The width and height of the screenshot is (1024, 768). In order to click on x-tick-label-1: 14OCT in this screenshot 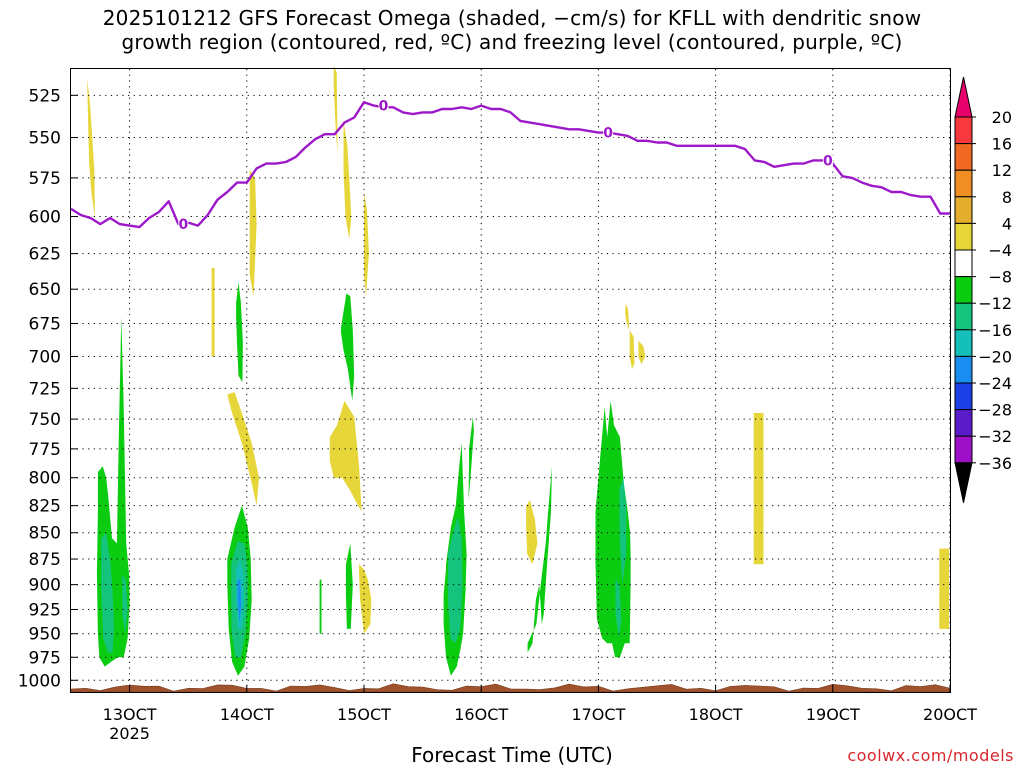, I will do `click(247, 714)`.